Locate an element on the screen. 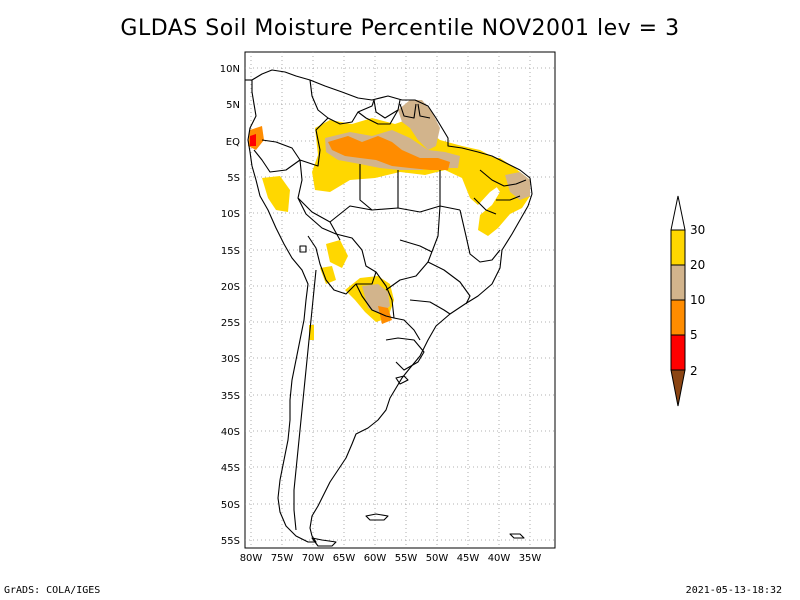  lat-tick: 45S is located at coordinates (230, 468).